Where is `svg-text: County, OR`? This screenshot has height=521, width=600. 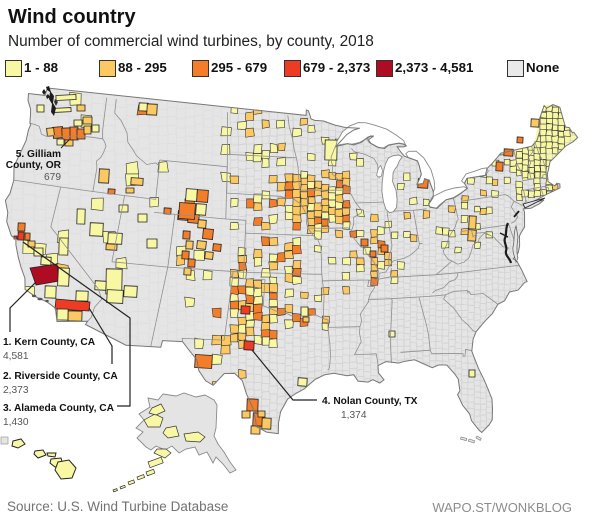 svg-text: County, OR is located at coordinates (34, 165).